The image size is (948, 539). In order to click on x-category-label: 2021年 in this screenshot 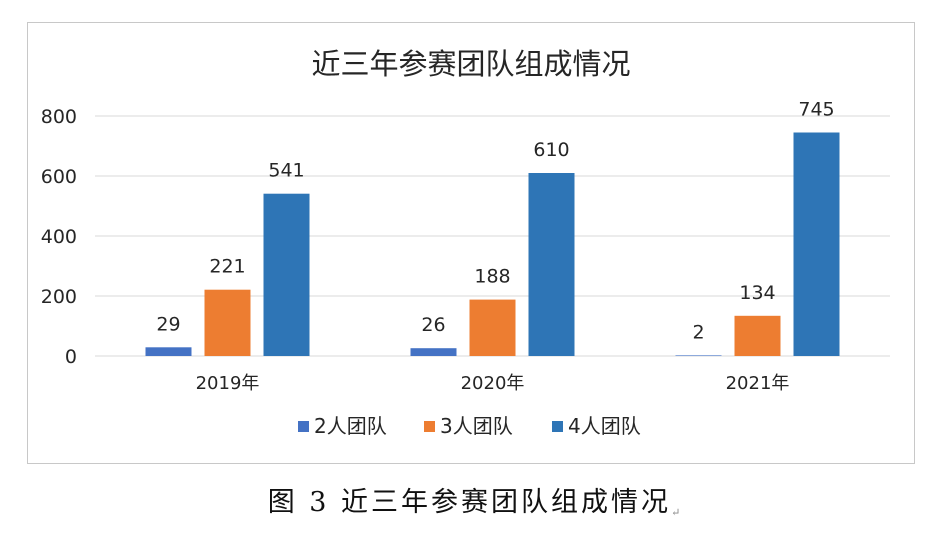, I will do `click(758, 383)`.